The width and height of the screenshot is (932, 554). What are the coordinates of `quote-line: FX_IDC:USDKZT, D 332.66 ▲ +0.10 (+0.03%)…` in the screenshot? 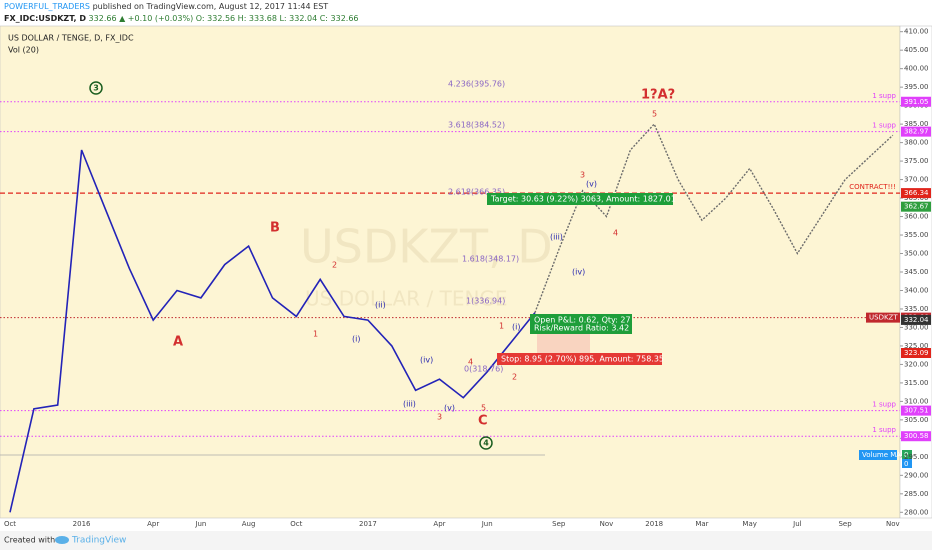 It's located at (181, 18).